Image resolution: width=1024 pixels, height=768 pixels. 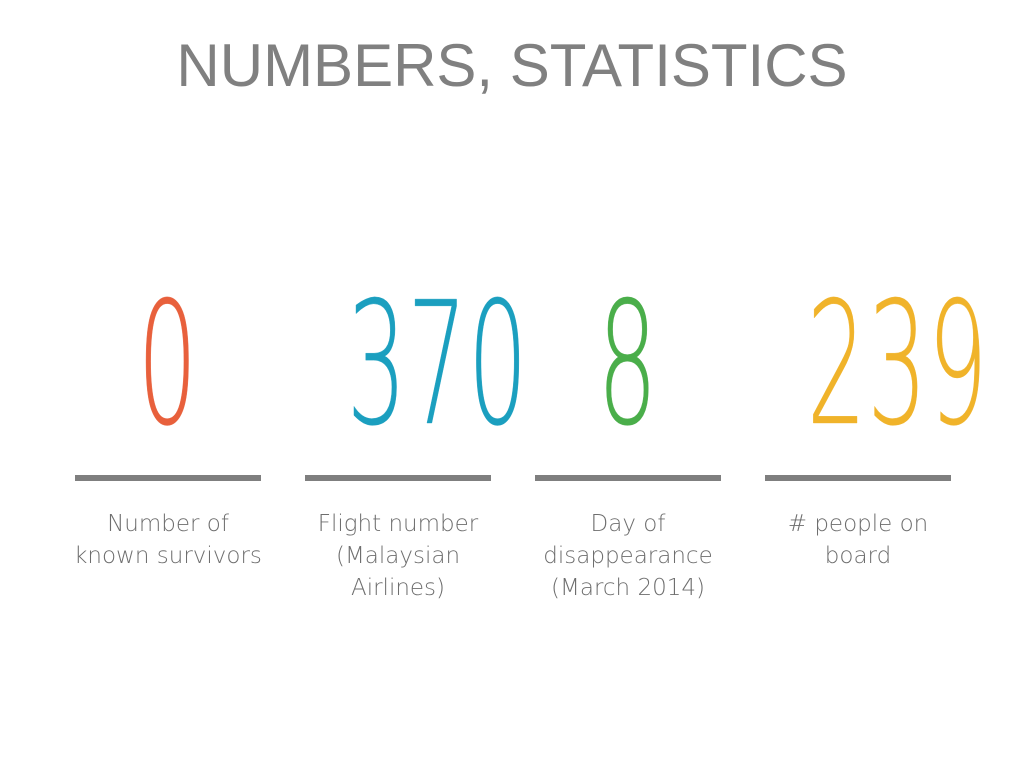 What do you see at coordinates (168, 365) in the screenshot?
I see `stat-value: 0` at bounding box center [168, 365].